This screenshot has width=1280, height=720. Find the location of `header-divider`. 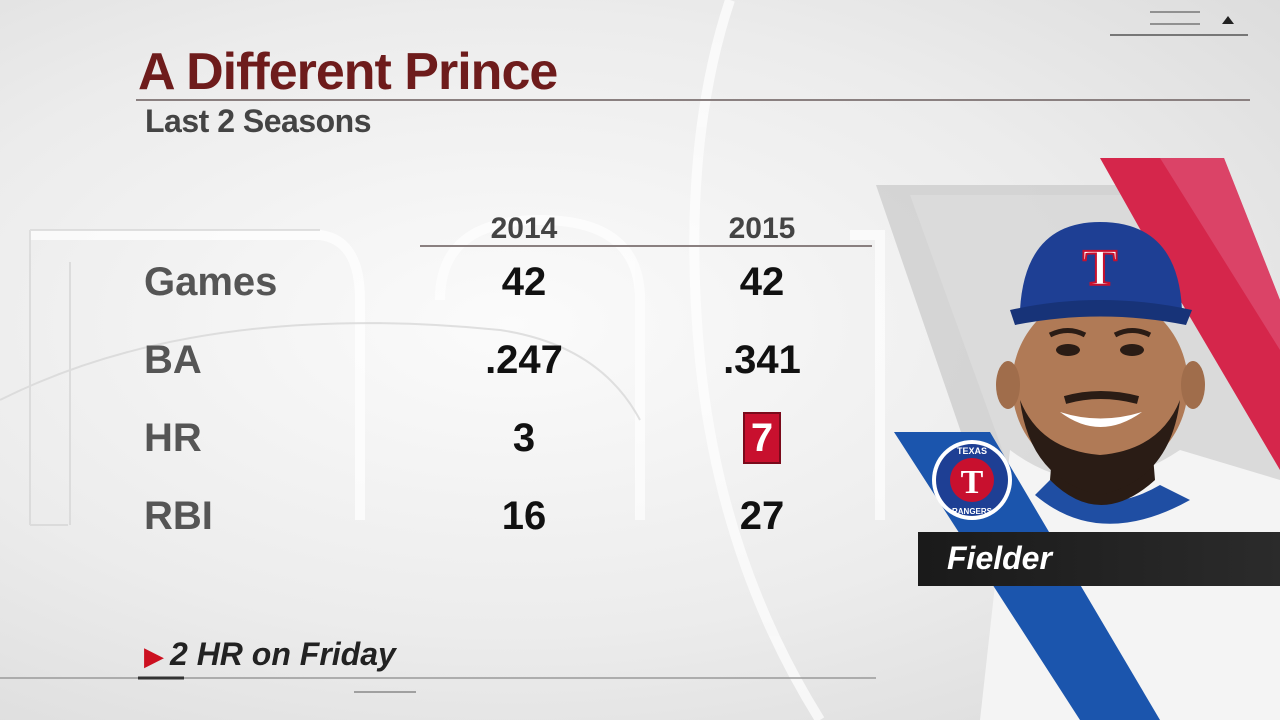

header-divider is located at coordinates (646, 246).